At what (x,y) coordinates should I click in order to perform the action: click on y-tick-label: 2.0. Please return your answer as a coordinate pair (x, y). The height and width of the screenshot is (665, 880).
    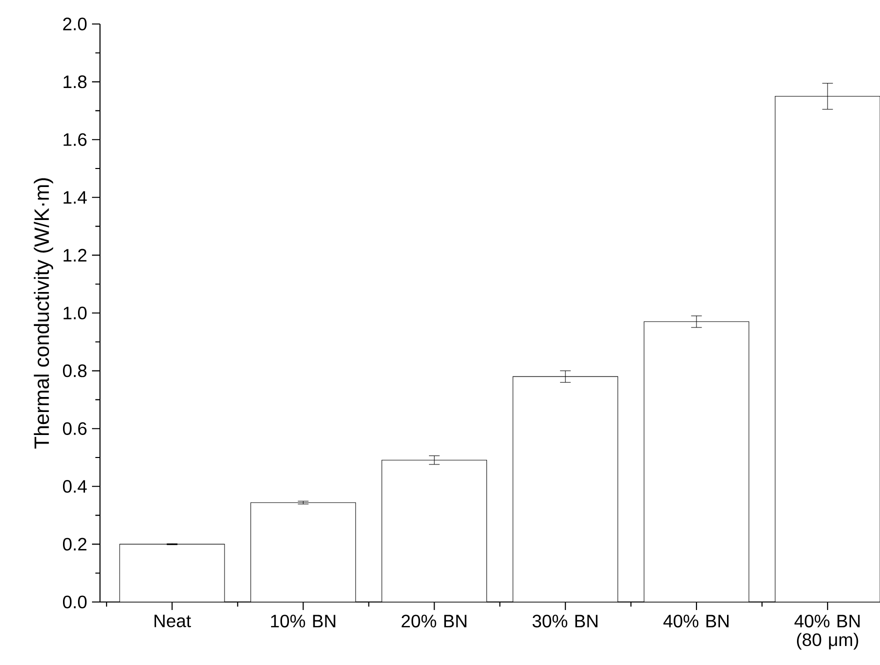
    Looking at the image, I should click on (75, 24).